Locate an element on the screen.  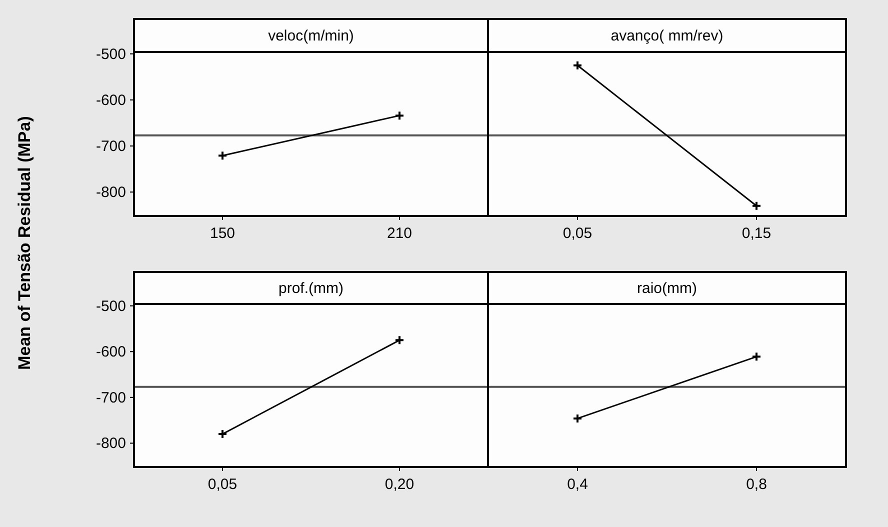
chart-title: veloc(m/min) is located at coordinates (311, 36).